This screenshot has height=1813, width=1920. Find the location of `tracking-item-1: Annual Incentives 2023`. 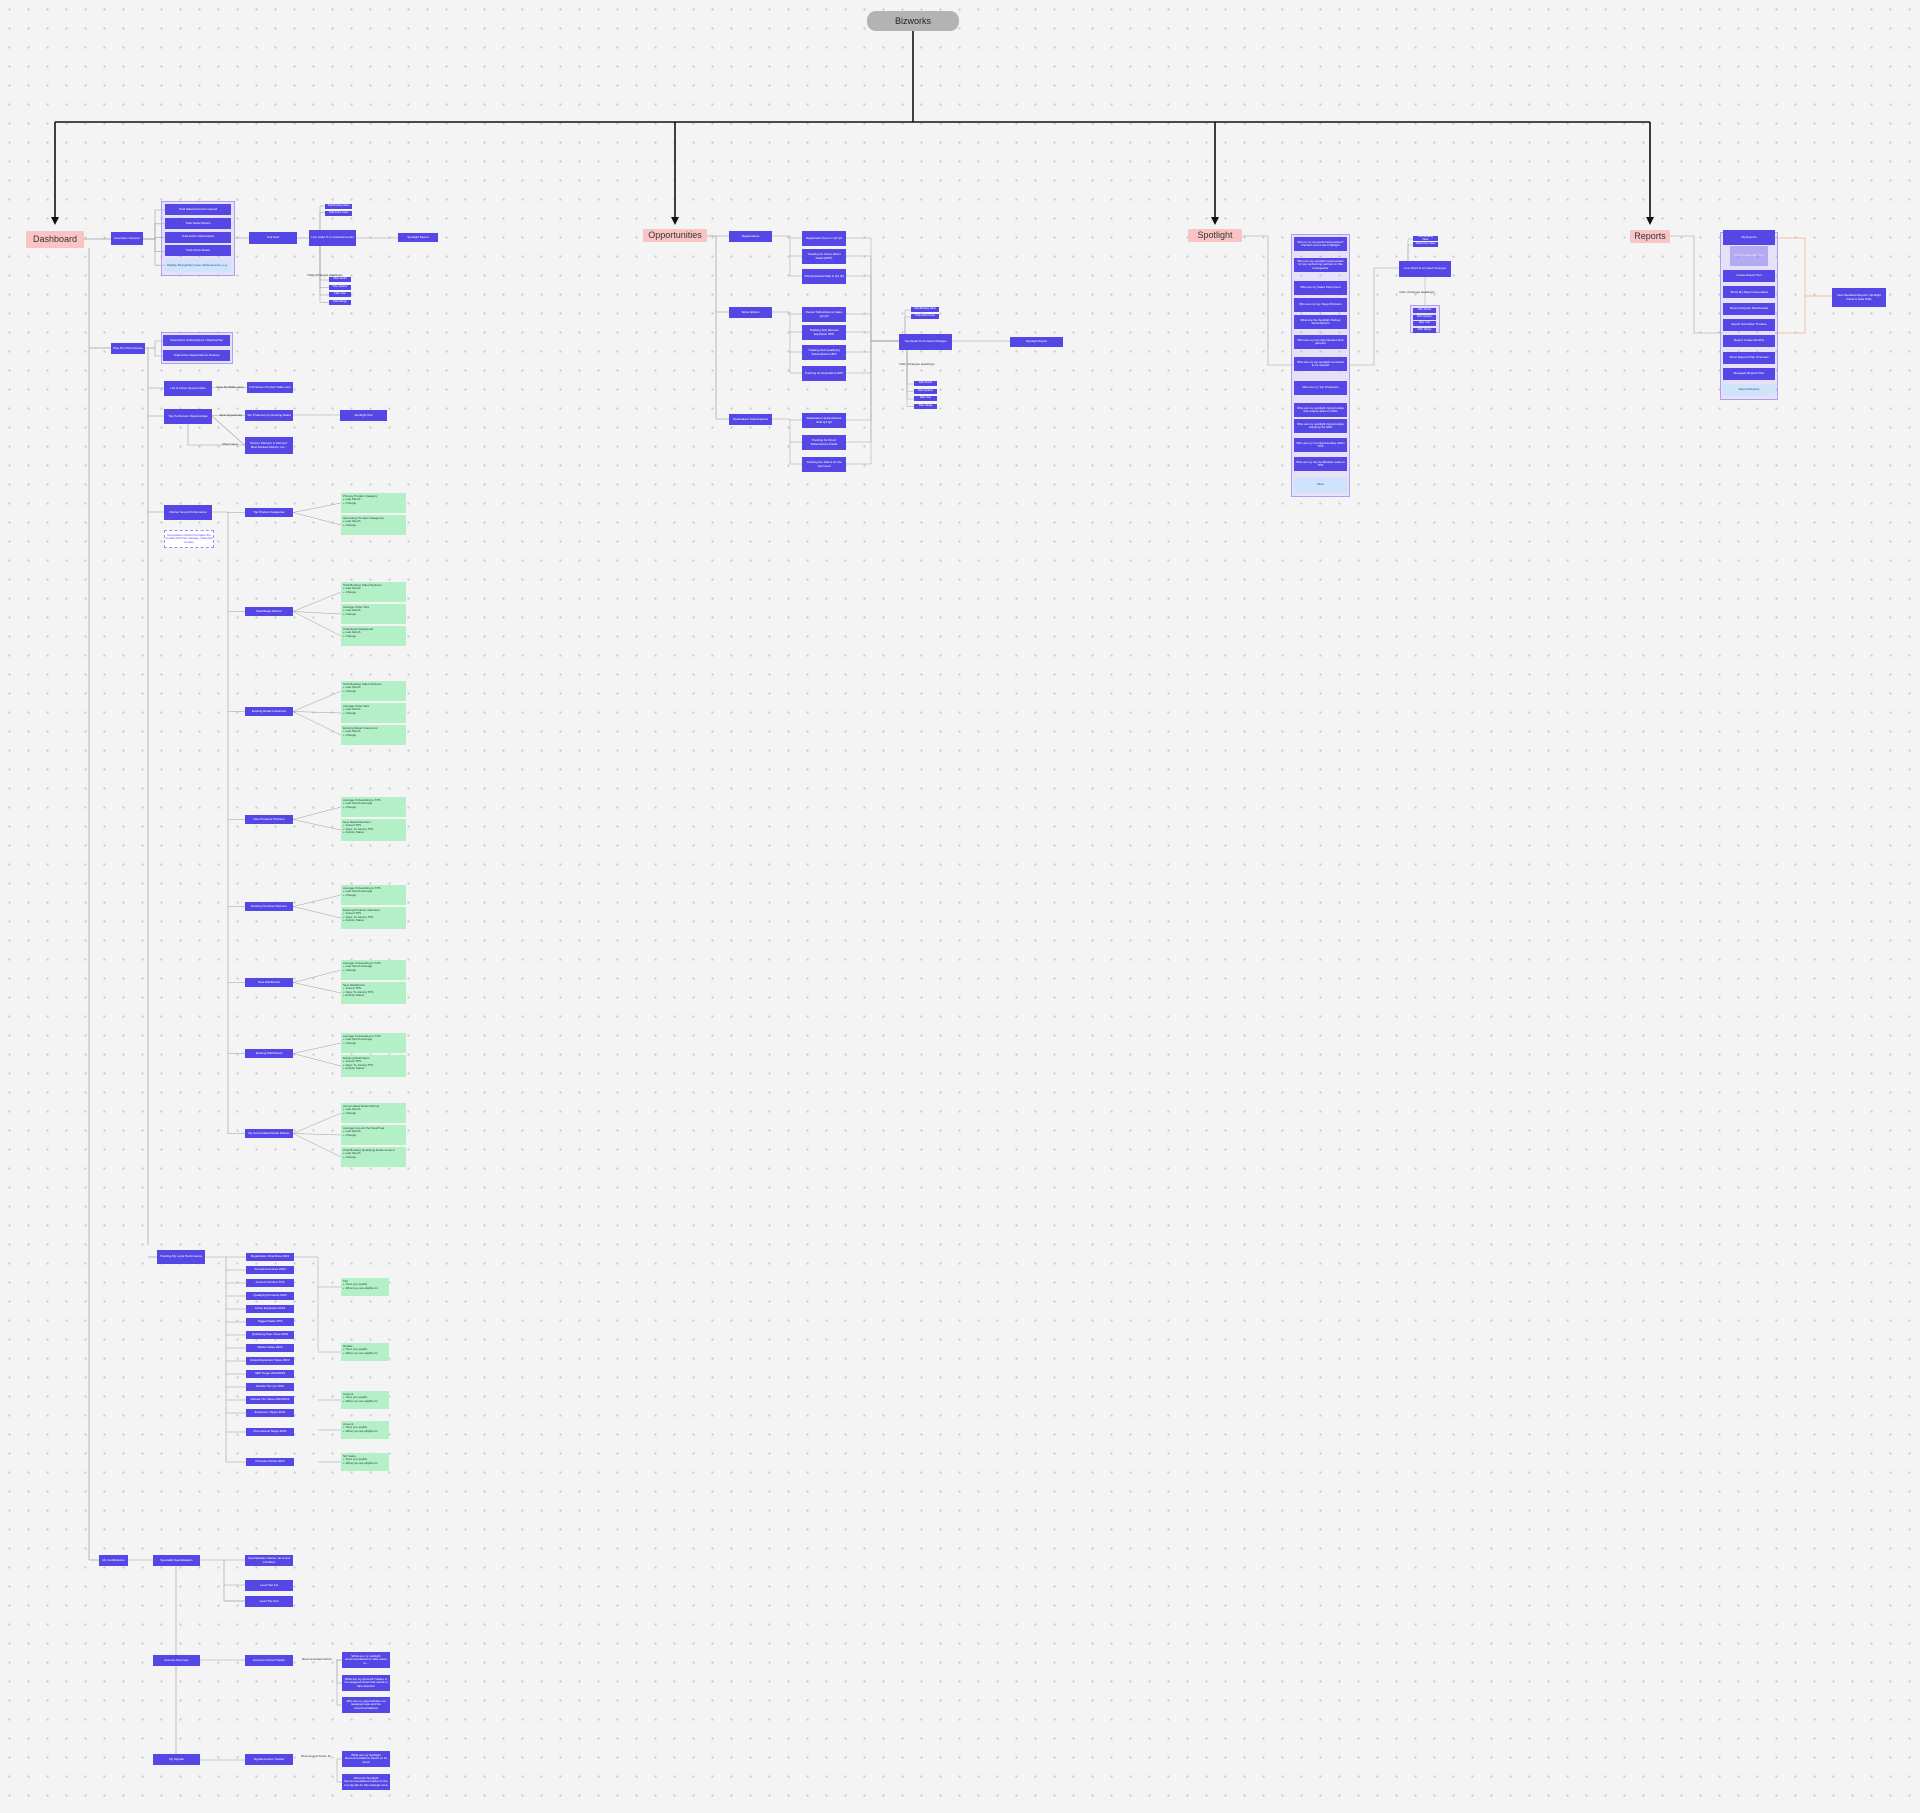

tracking-item-1: Annual Incentives 2023 is located at coordinates (270, 1270).